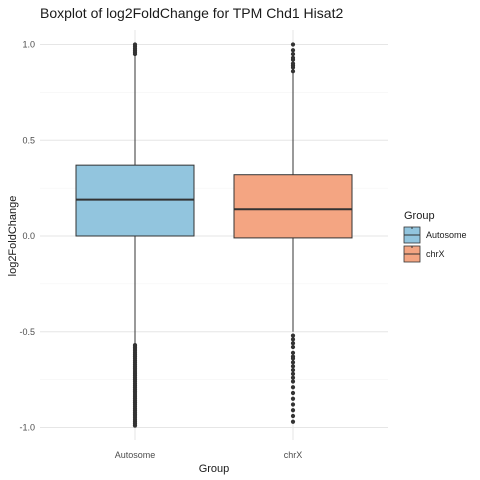 Image resolution: width=480 pixels, height=480 pixels. I want to click on x-axis-ticks: Autosome chrX, so click(209, 455).